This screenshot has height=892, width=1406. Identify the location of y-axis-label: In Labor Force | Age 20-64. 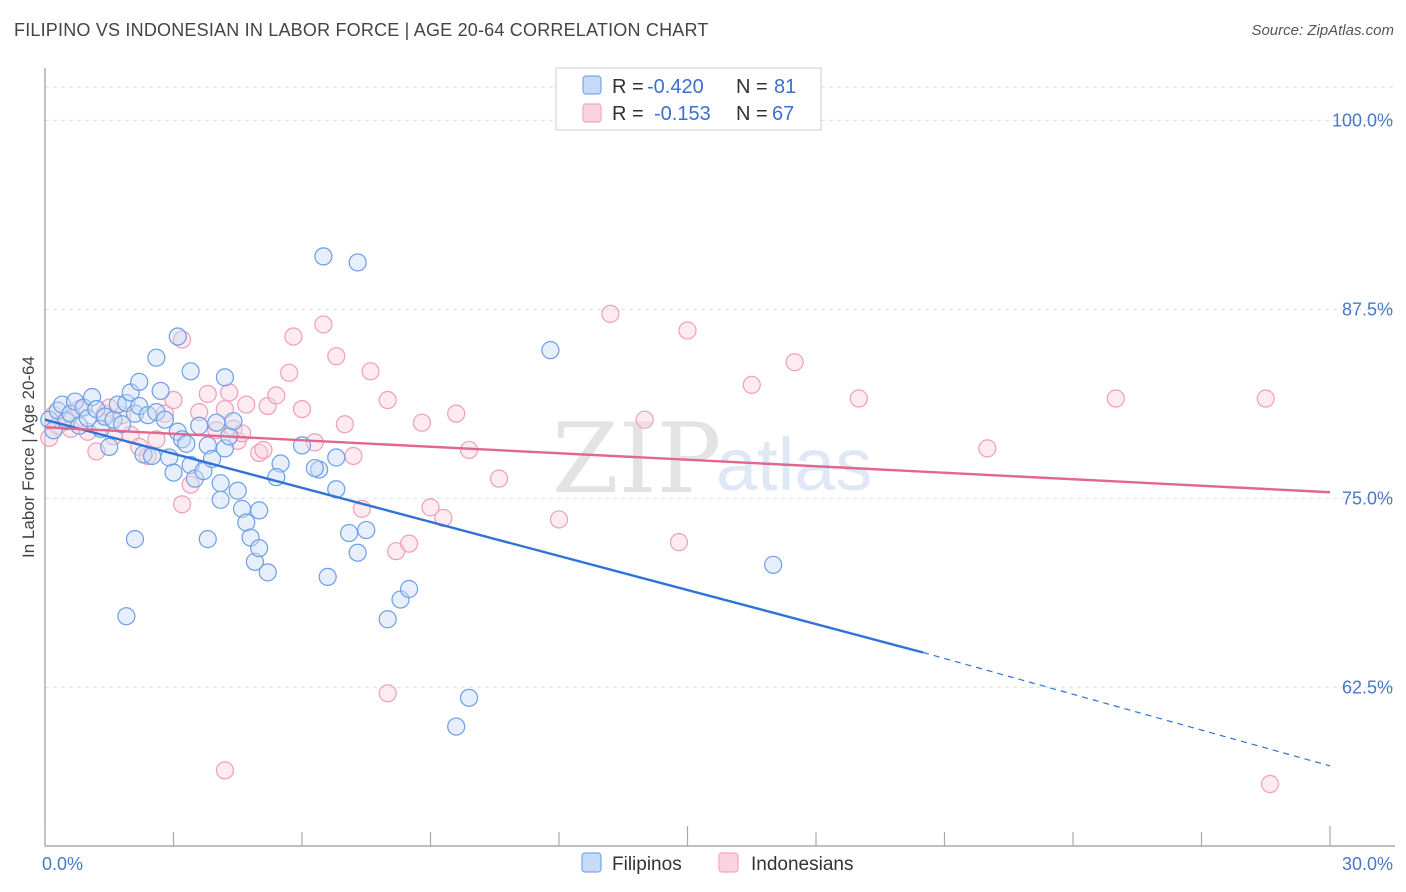
(28, 457).